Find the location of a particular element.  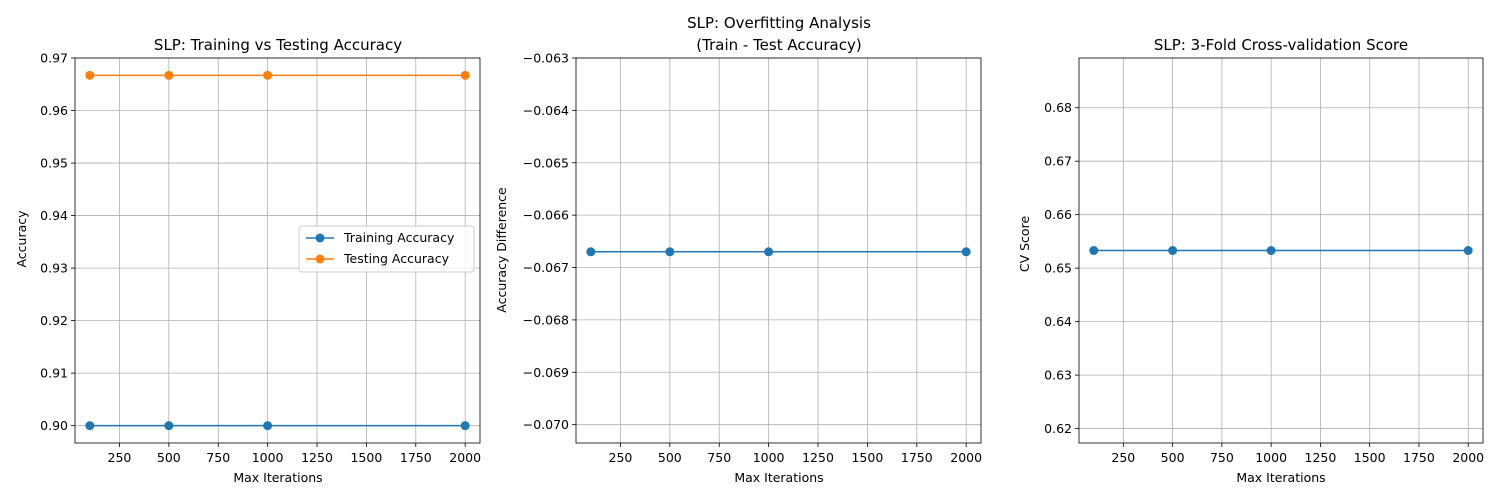

y-tick-label: 0.64 is located at coordinates (1058, 321).